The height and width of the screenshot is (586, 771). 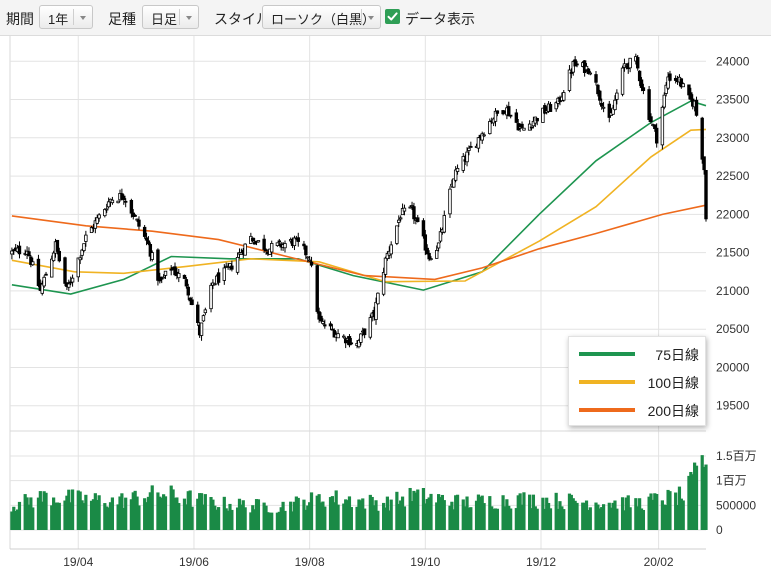 What do you see at coordinates (170, 17) in the screenshot?
I see `bar-type-select: 日足` at bounding box center [170, 17].